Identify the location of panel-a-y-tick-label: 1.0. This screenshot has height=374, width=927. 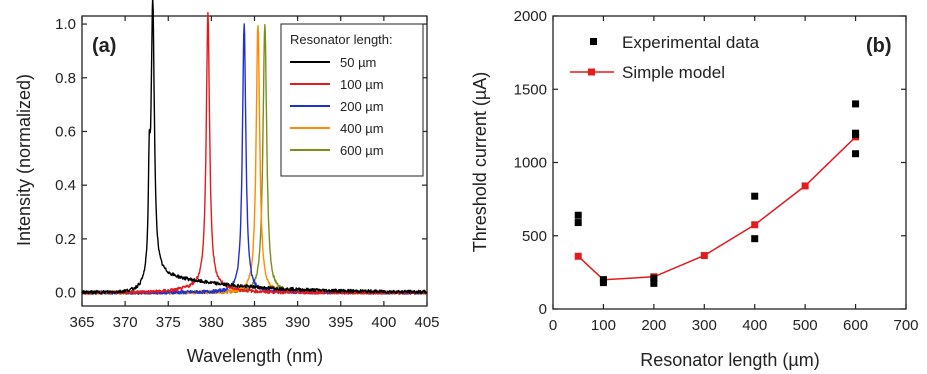
(65, 24).